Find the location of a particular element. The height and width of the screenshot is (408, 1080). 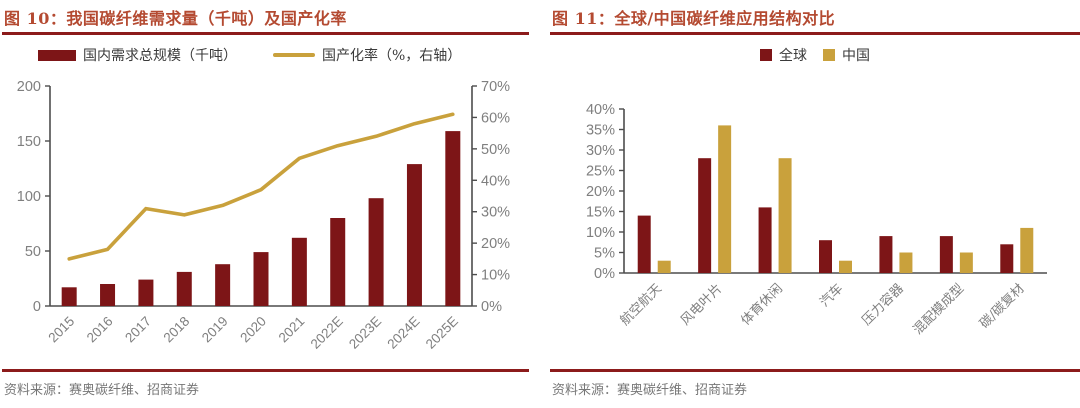

fig10-x-label-2025E: 2025E is located at coordinates (442, 333).